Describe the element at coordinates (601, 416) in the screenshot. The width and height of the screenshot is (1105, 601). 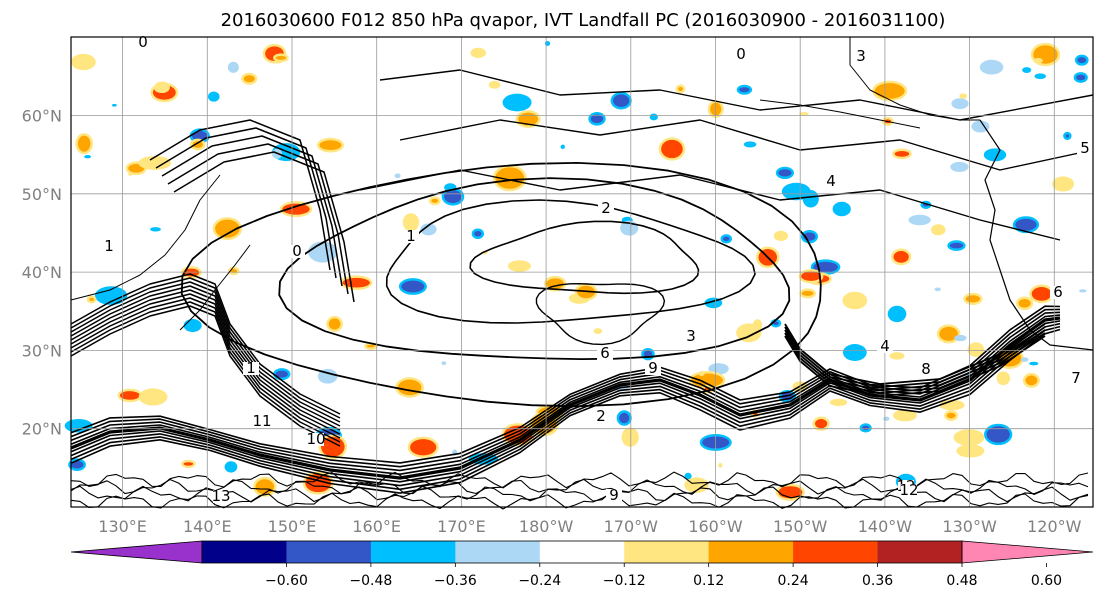
I see `contour-label: 2` at that location.